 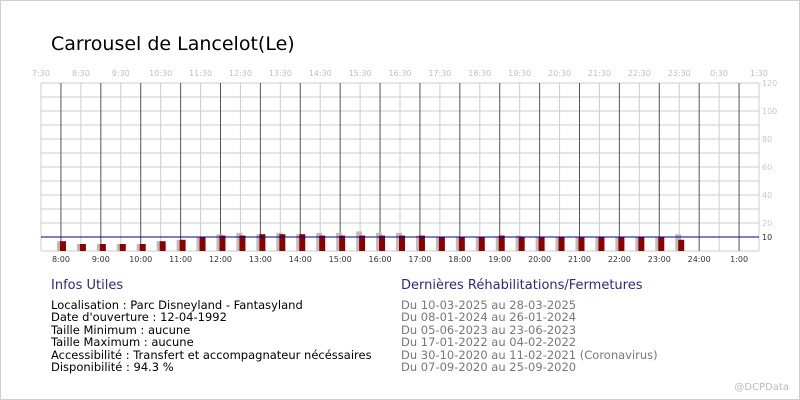 I want to click on rehab-heading: Dernières Réhabilitations/Fermetures, so click(x=522, y=285).